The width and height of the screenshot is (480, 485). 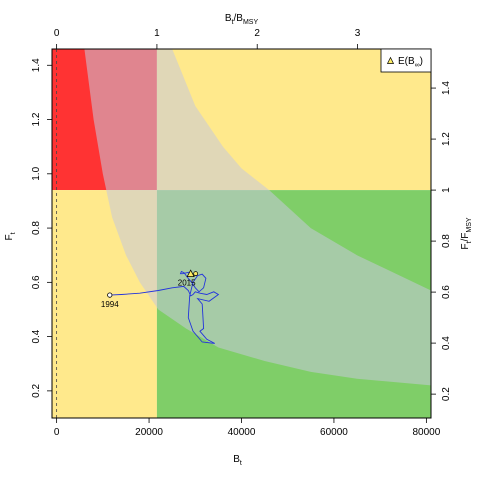 What do you see at coordinates (334, 432) in the screenshot?
I see `x-tick-label-60000: 60000` at bounding box center [334, 432].